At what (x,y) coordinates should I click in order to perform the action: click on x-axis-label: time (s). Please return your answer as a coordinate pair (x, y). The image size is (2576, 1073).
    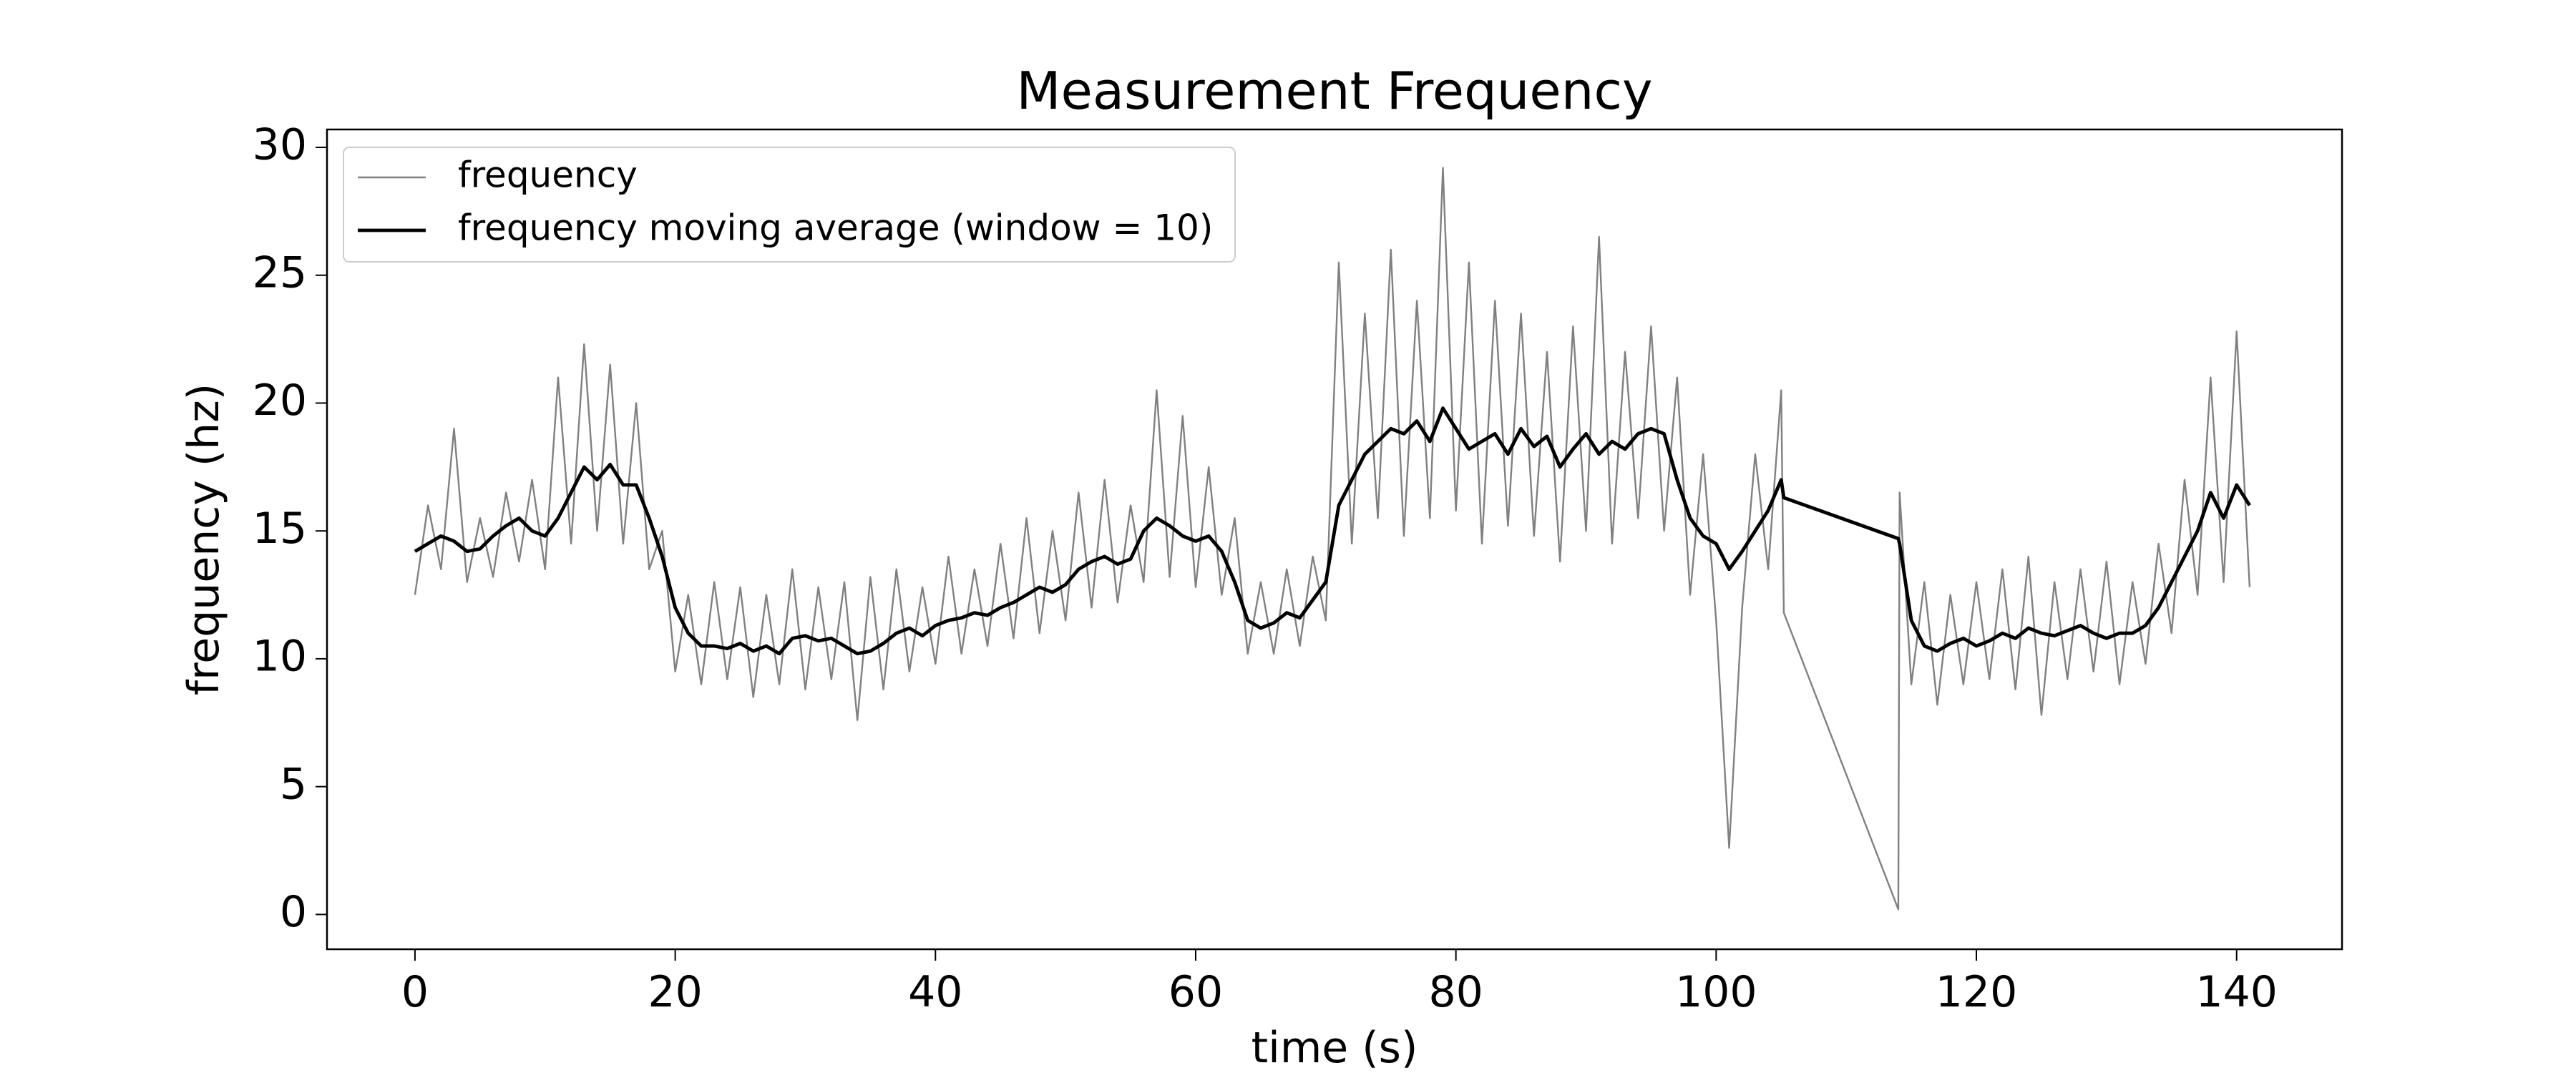
    Looking at the image, I should click on (1335, 1048).